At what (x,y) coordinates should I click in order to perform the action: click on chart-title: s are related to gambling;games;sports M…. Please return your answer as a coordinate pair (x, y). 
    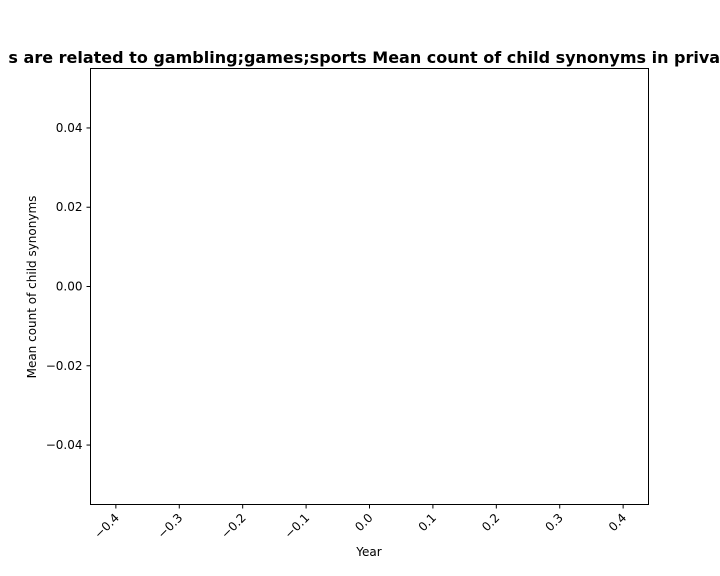
    Looking at the image, I should click on (364, 57).